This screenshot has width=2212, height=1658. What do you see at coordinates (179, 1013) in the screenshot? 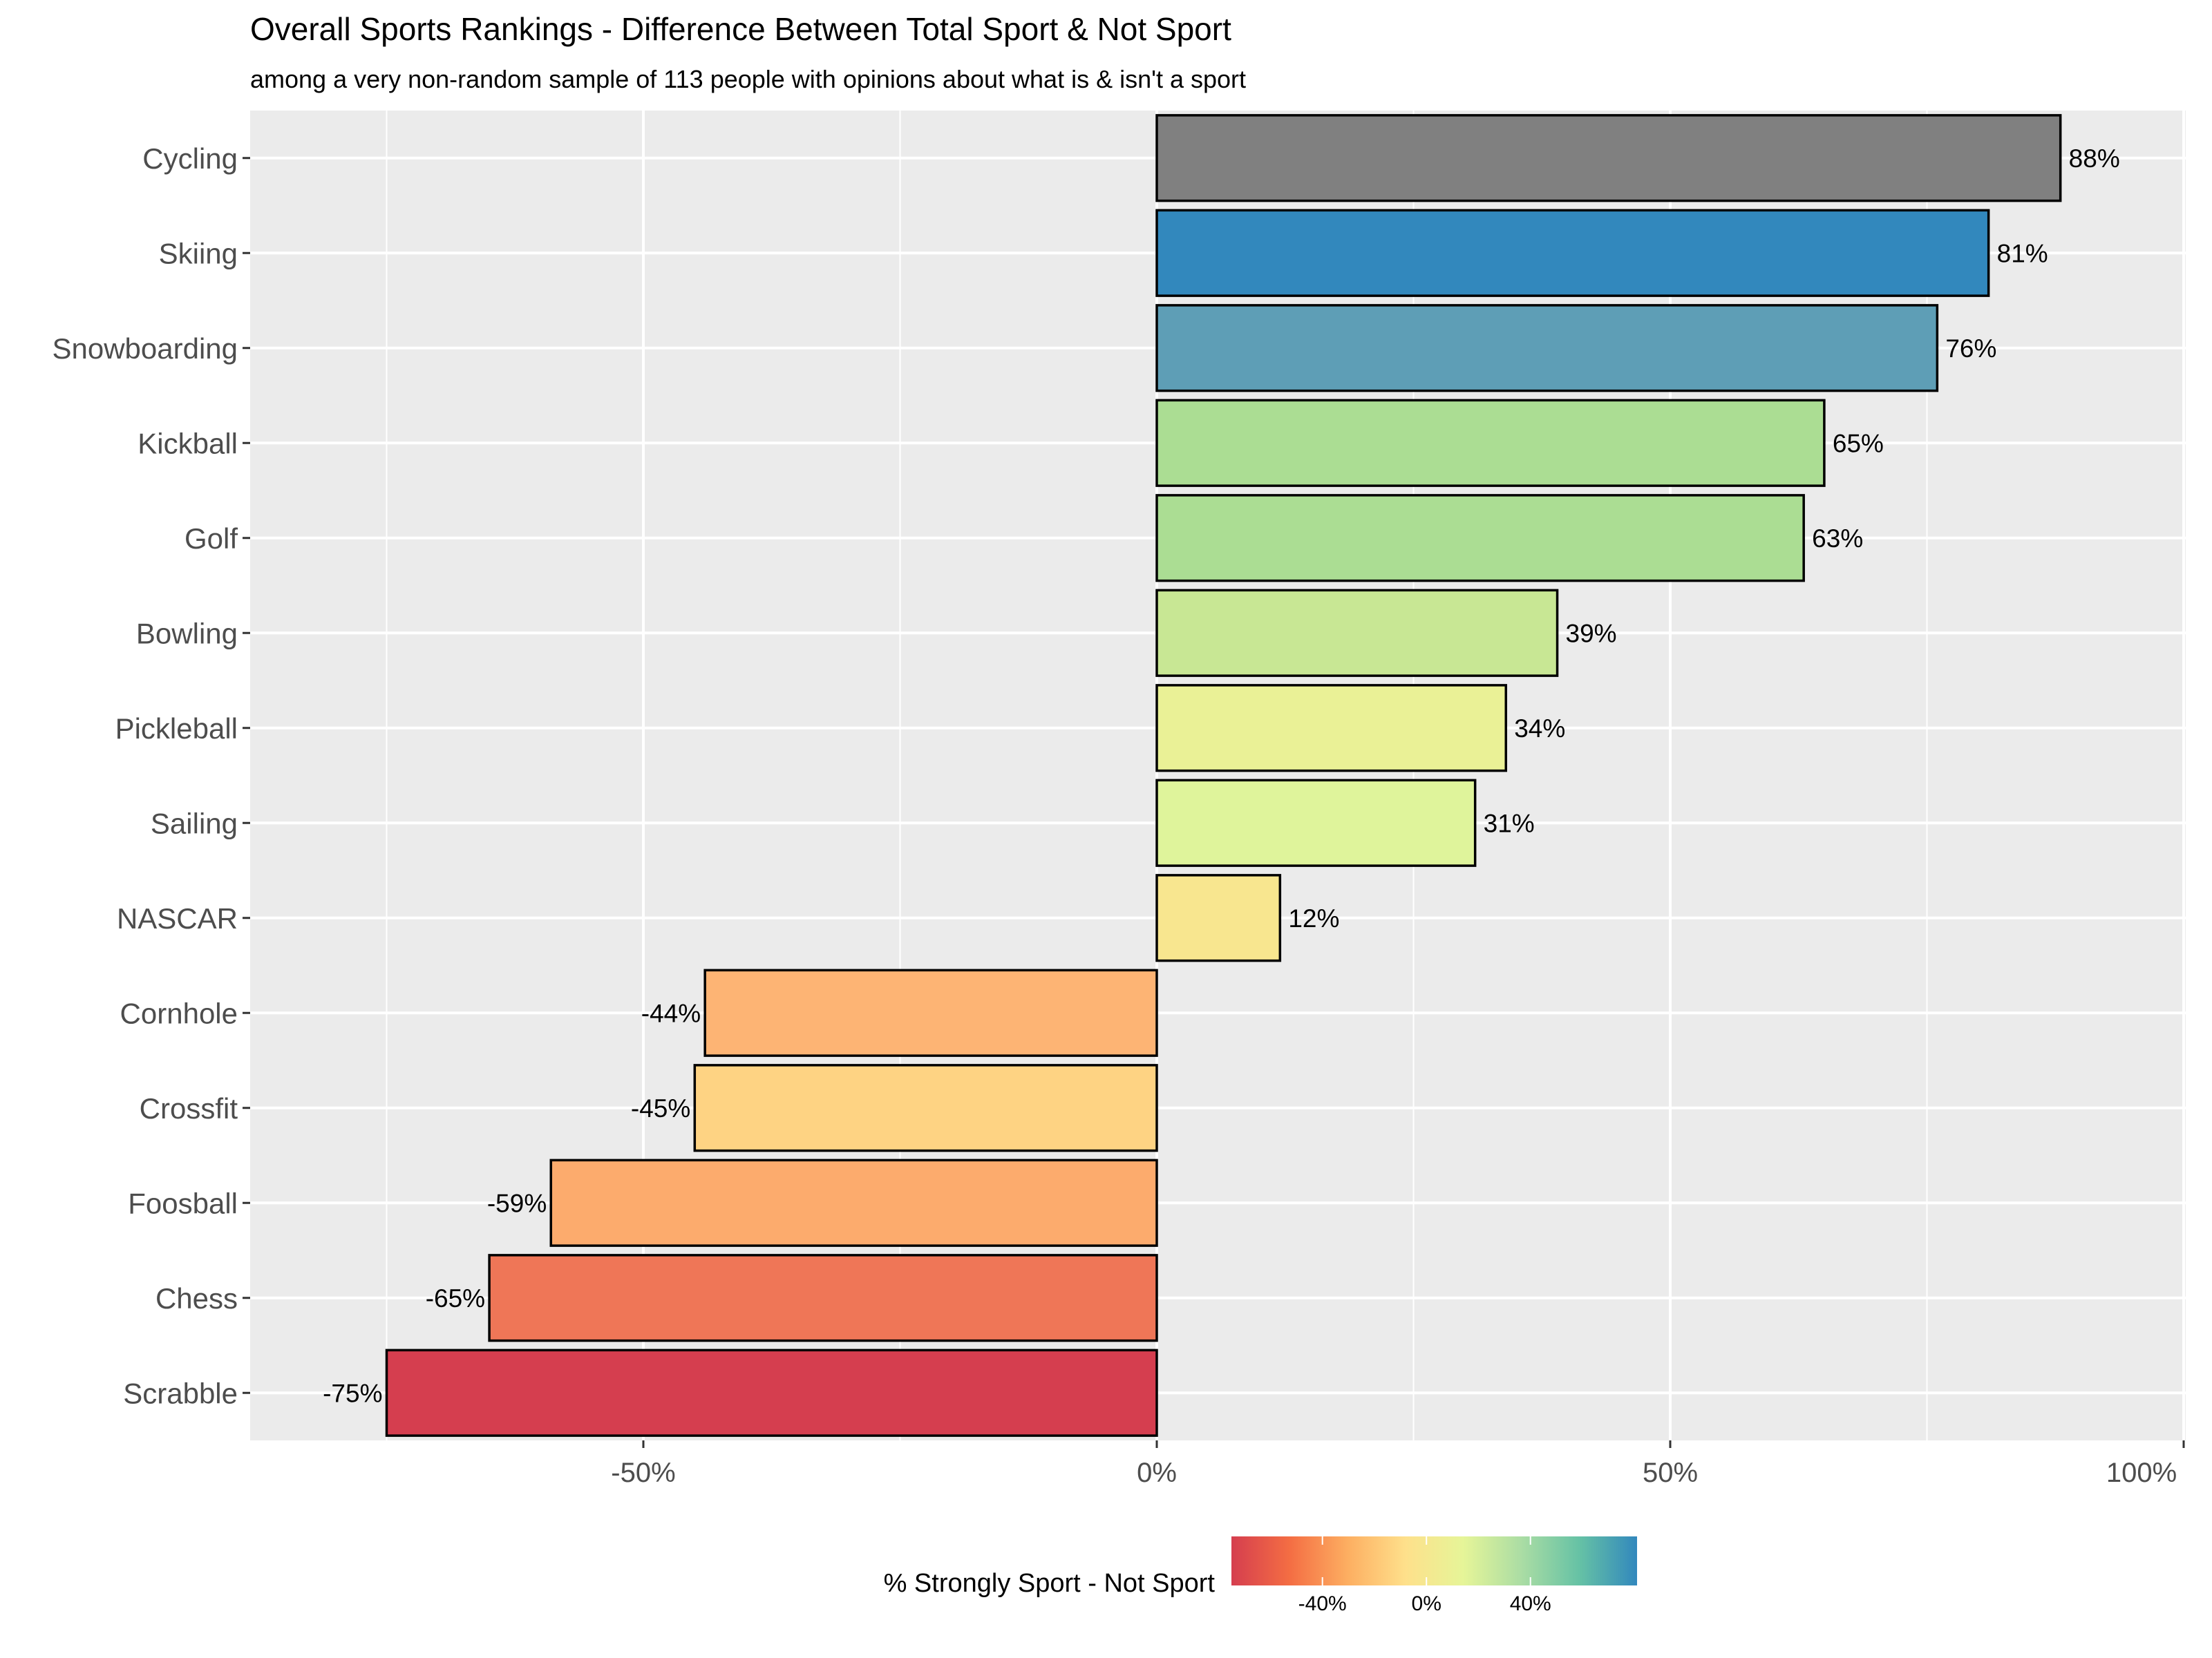
I see `category-label-cornhole: Cornhole` at bounding box center [179, 1013].